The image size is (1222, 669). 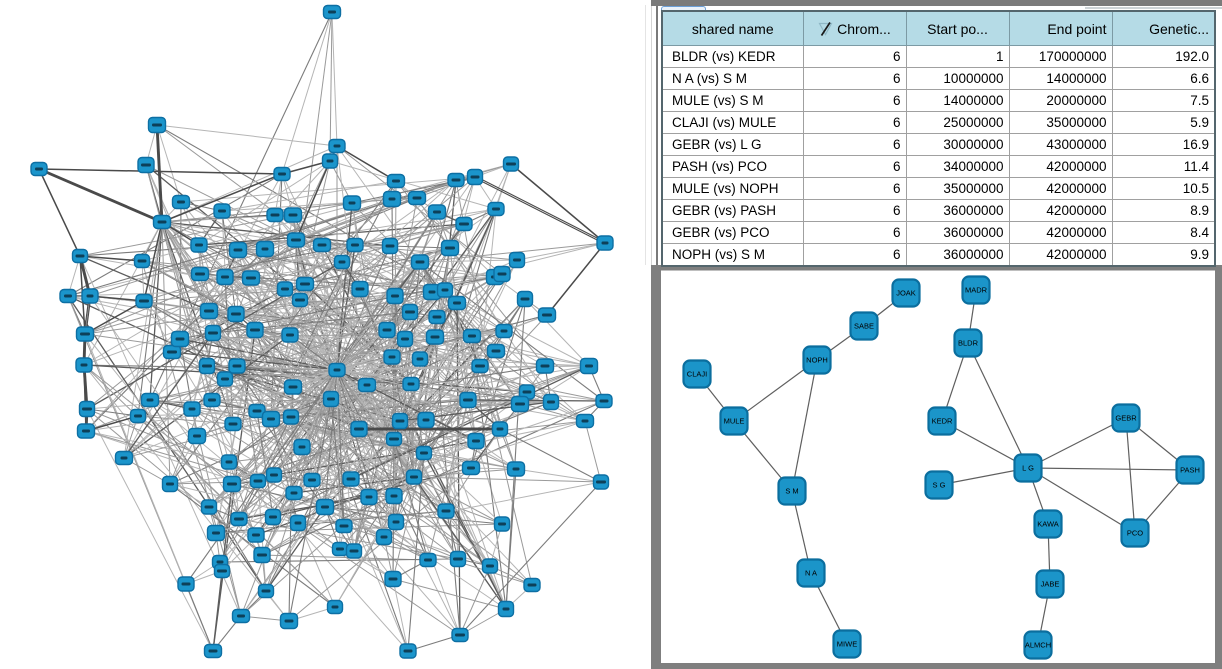 I want to click on svg-text: MULE, so click(x=734, y=421).